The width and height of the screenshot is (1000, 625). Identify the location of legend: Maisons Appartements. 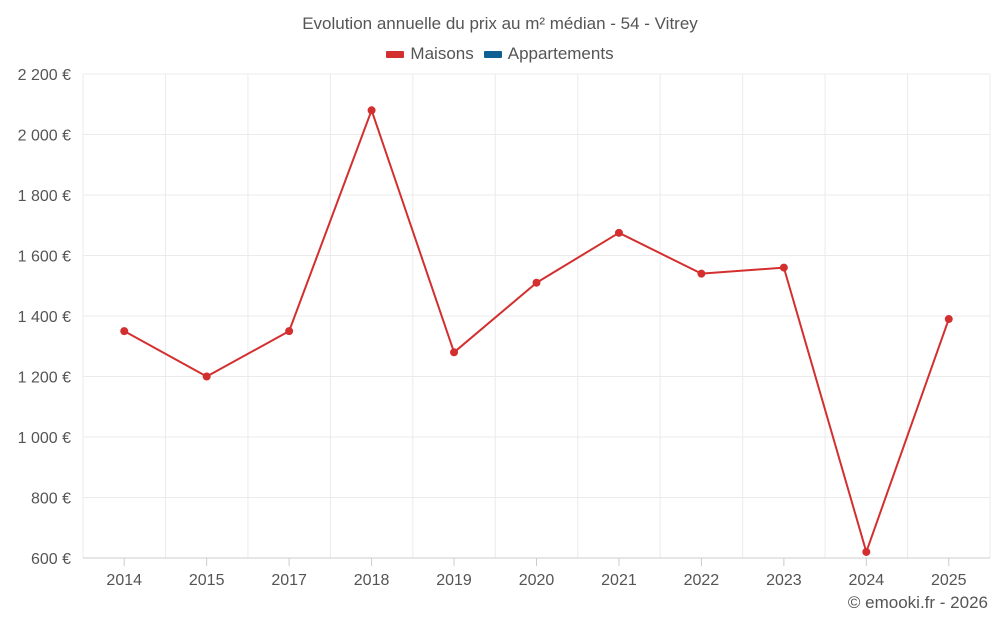
(500, 54).